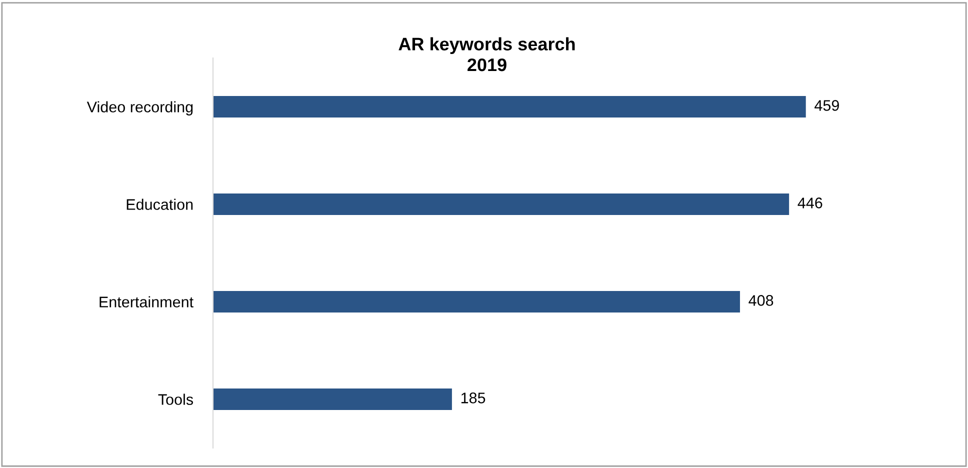 Image resolution: width=968 pixels, height=468 pixels. What do you see at coordinates (176, 399) in the screenshot?
I see `y-tick-label: Tools` at bounding box center [176, 399].